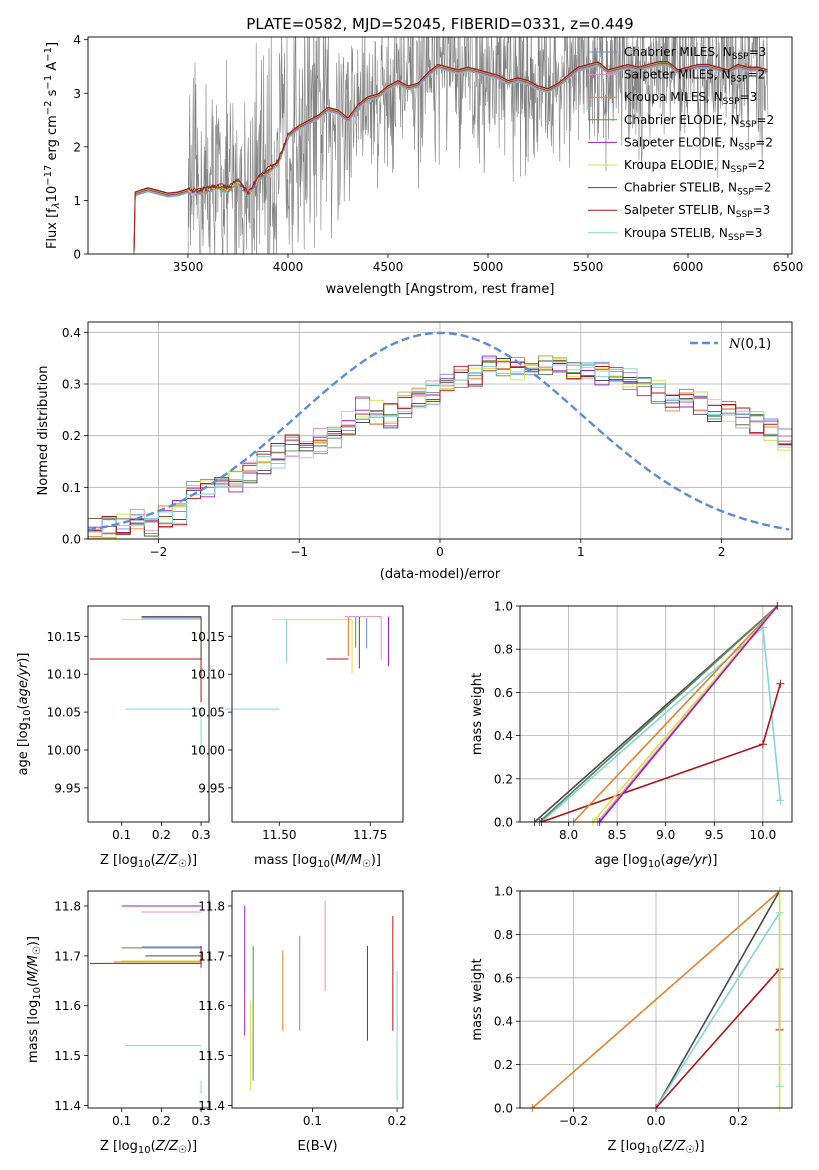 The image size is (819, 1170). What do you see at coordinates (714, 835) in the screenshot?
I see `x-tick-label: 9.5` at bounding box center [714, 835].